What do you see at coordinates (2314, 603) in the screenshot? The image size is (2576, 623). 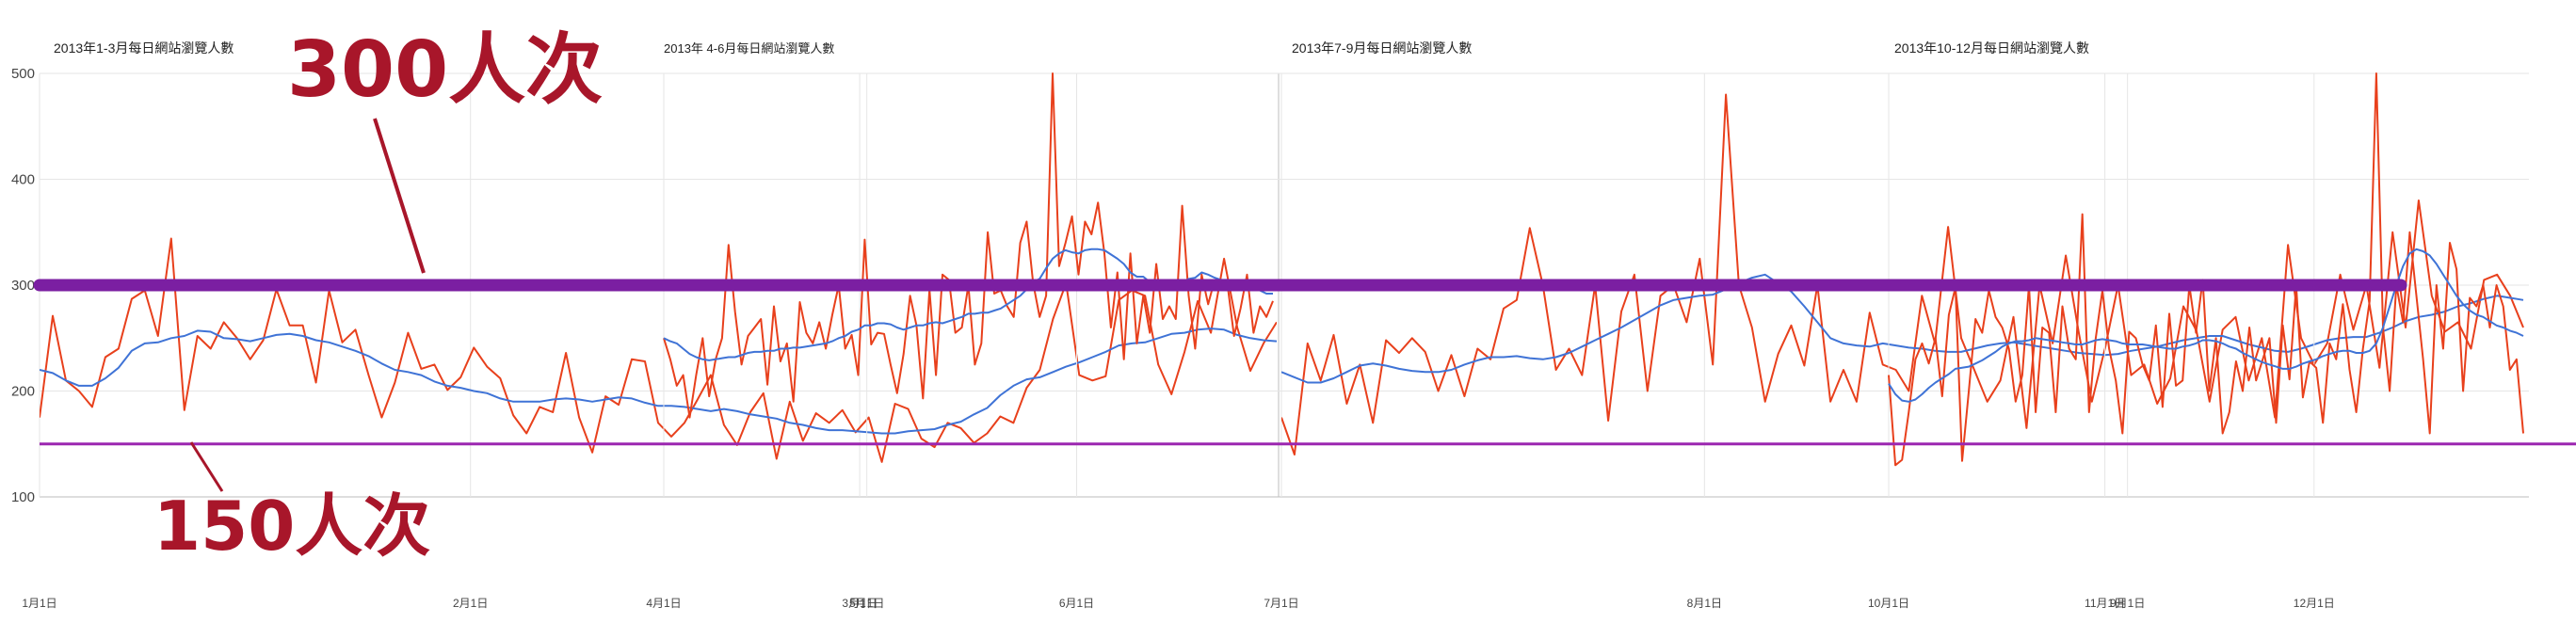 I see `x-tick-label: 12月1日` at bounding box center [2314, 603].